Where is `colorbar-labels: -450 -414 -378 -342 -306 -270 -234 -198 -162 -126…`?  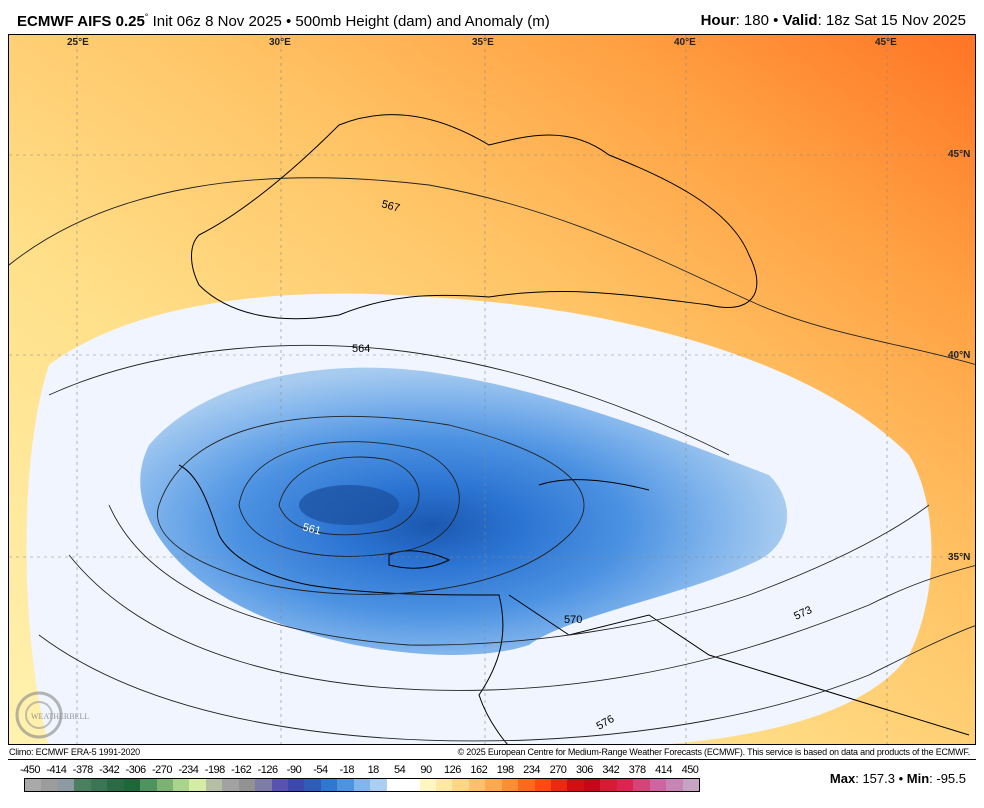
colorbar-labels: -450 -414 -378 -342 -306 -270 -234 -198 -162 -126… is located at coordinates (492, 771).